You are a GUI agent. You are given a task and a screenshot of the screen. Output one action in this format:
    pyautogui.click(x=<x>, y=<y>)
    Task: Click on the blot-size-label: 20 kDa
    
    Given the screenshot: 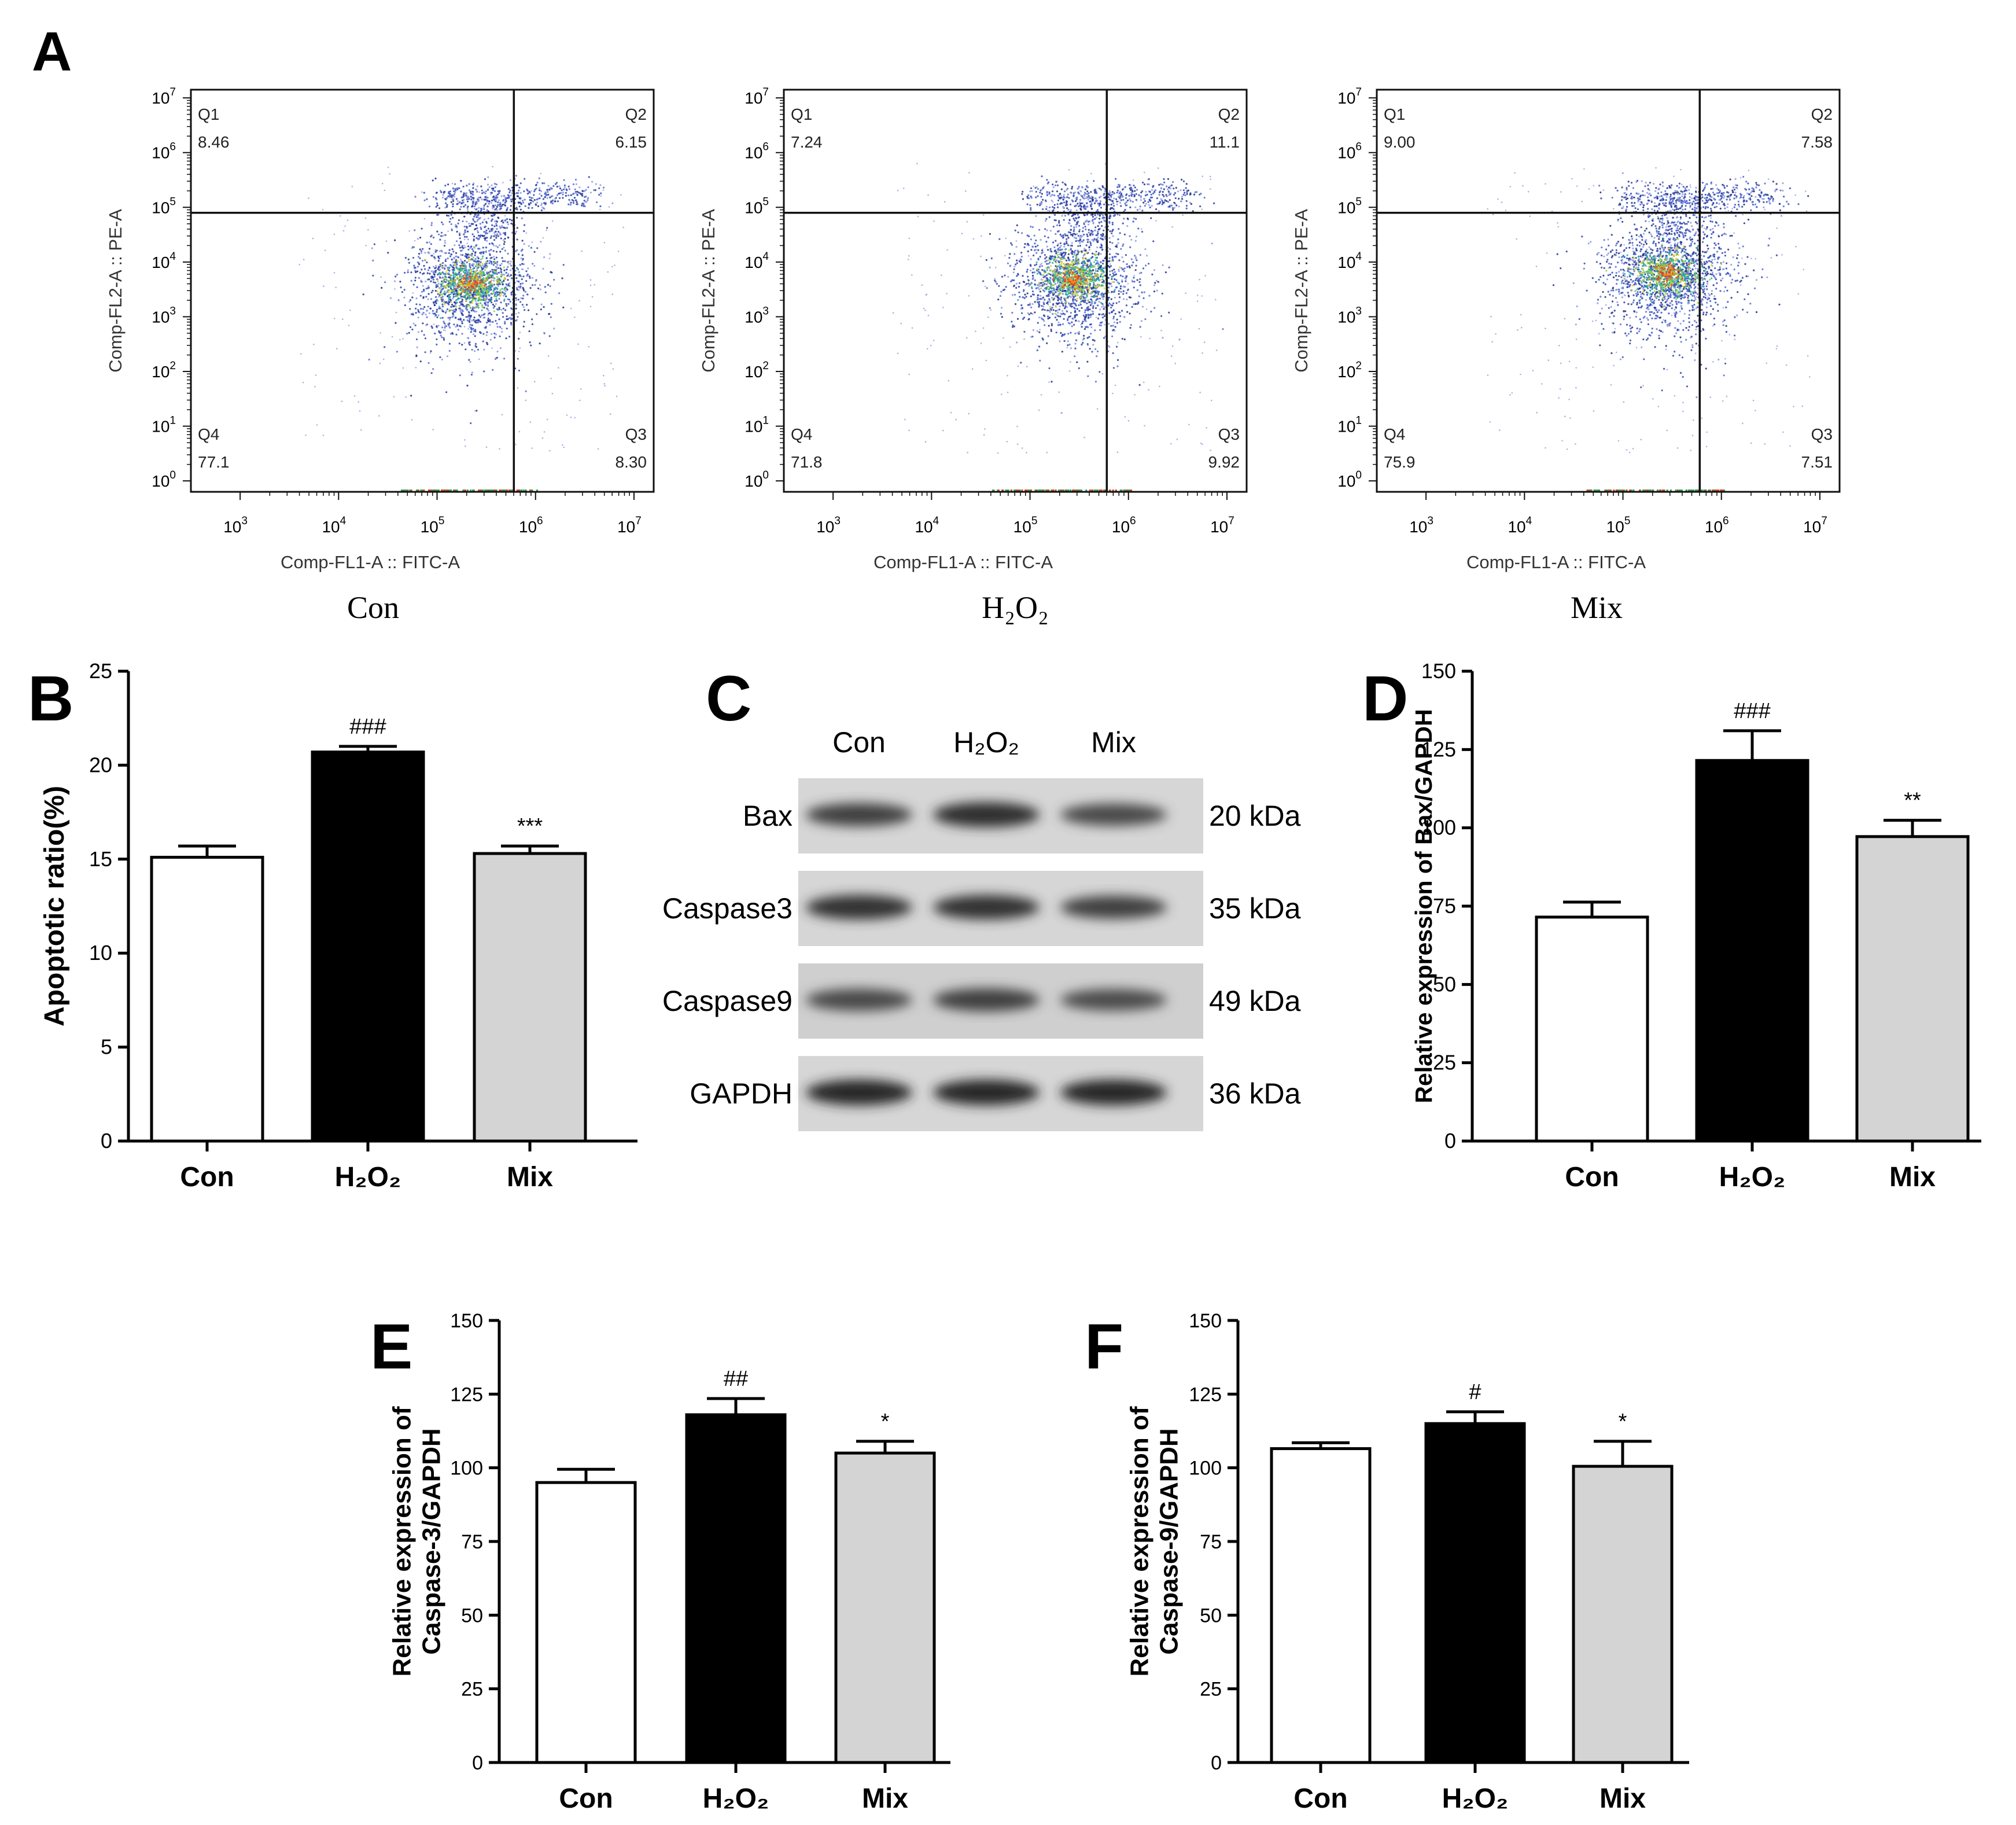 What is the action you would take?
    pyautogui.click(x=1255, y=816)
    